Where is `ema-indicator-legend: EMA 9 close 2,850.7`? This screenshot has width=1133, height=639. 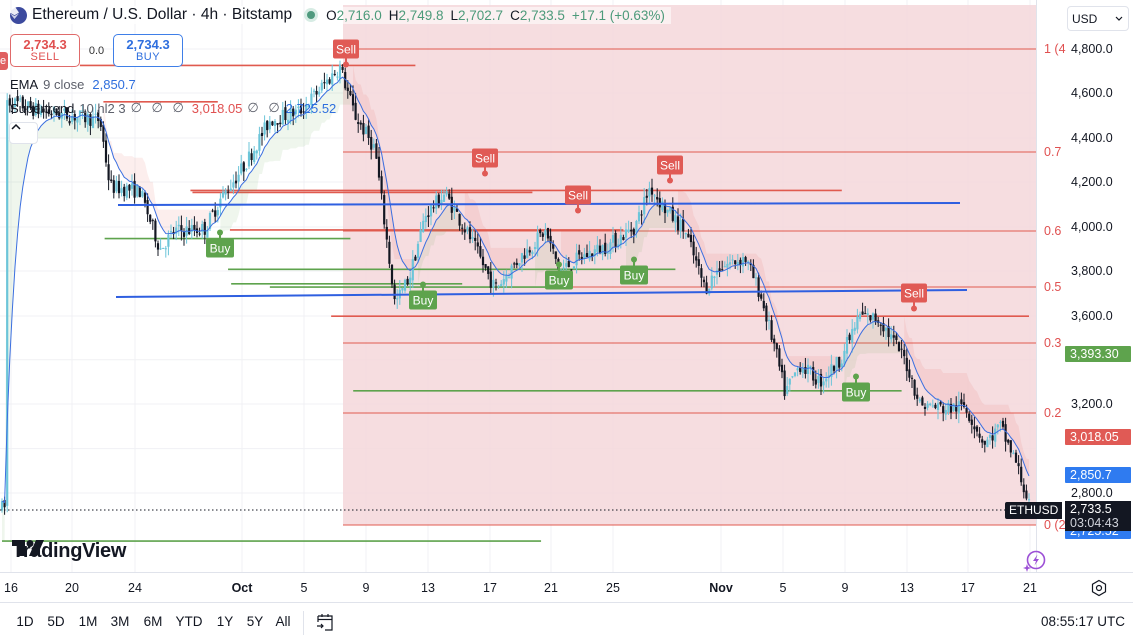 ema-indicator-legend: EMA 9 close 2,850.7 is located at coordinates (73, 84).